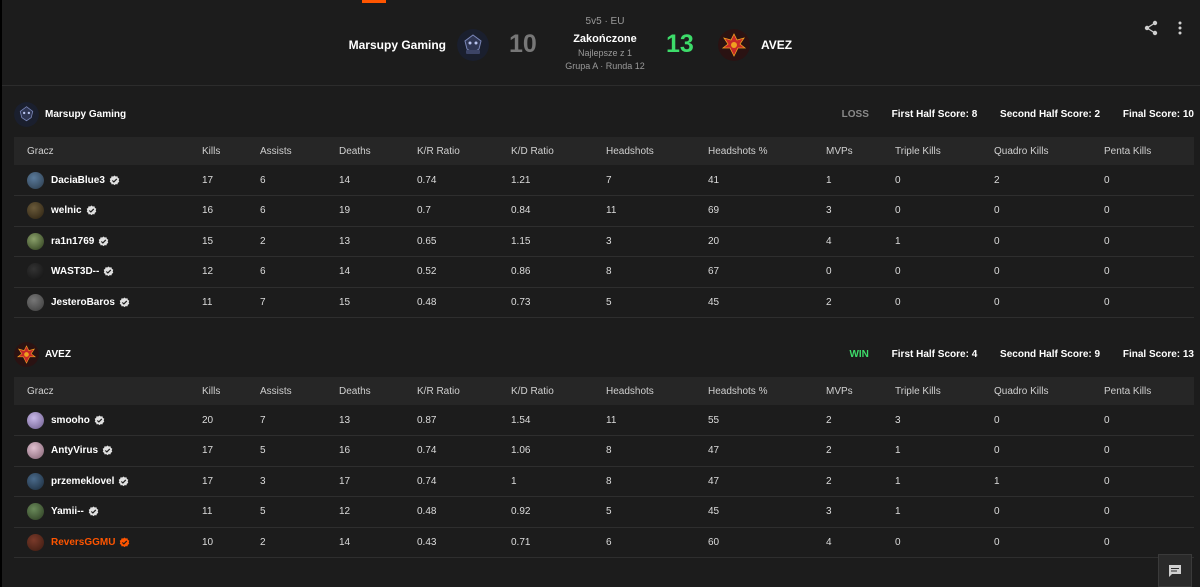  I want to click on stat-cell: 15, so click(345, 302).